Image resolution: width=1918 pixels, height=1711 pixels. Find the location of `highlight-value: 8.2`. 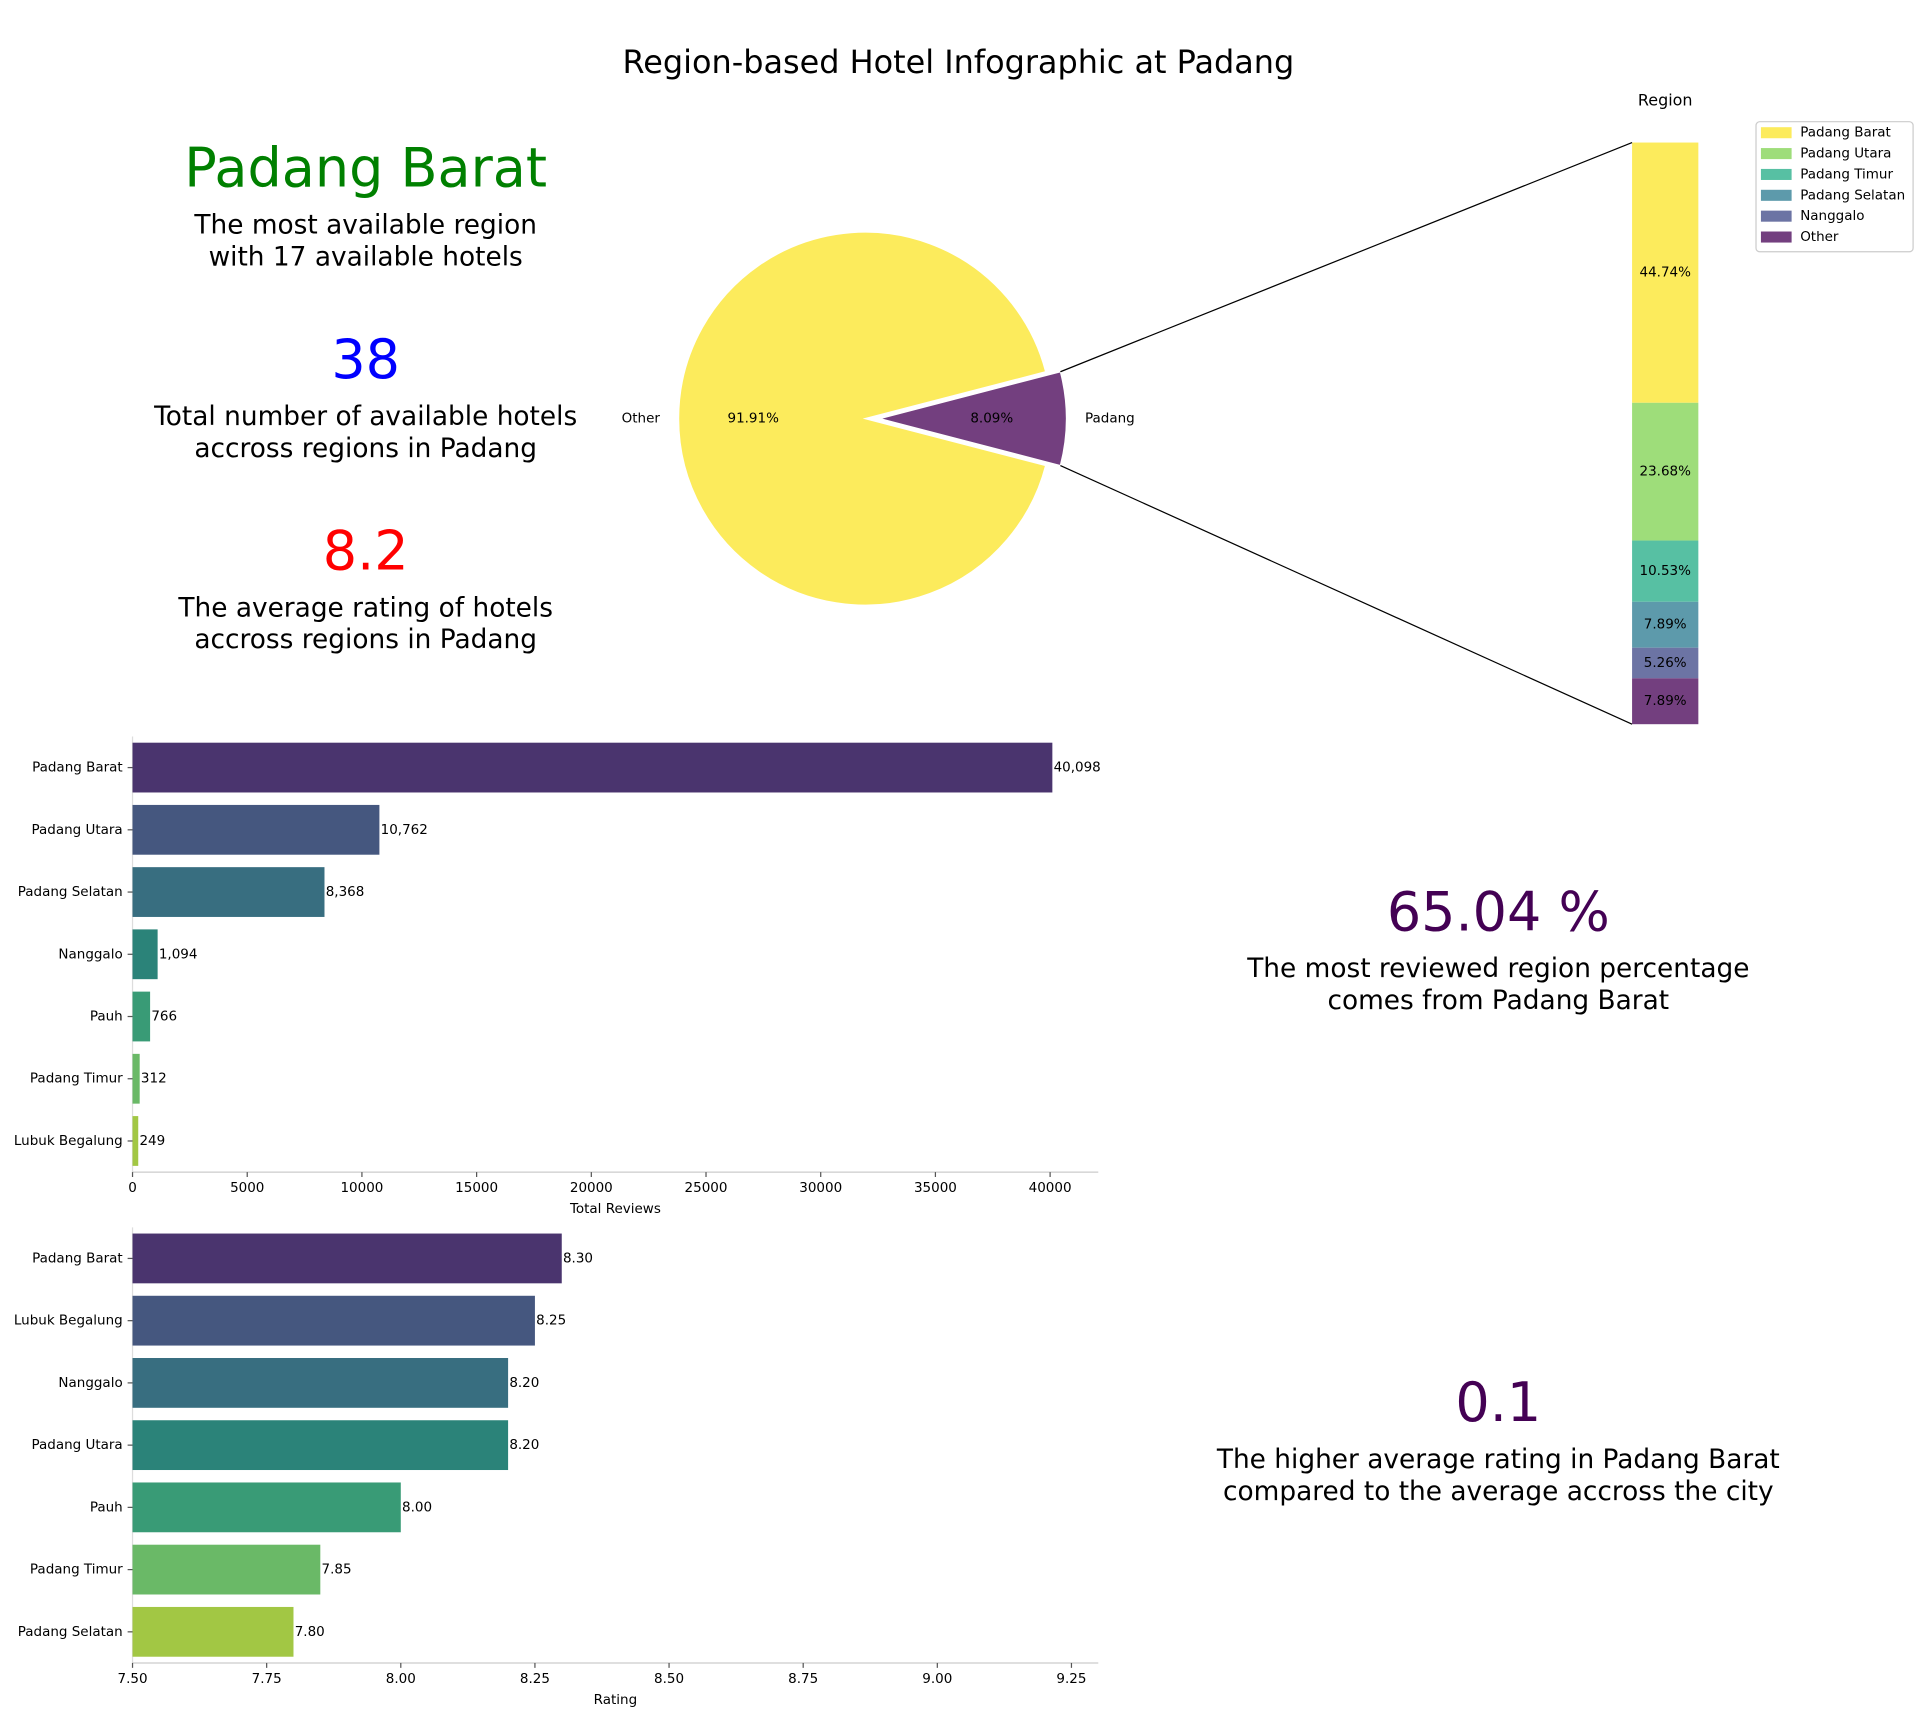

highlight-value: 8.2 is located at coordinates (366, 550).